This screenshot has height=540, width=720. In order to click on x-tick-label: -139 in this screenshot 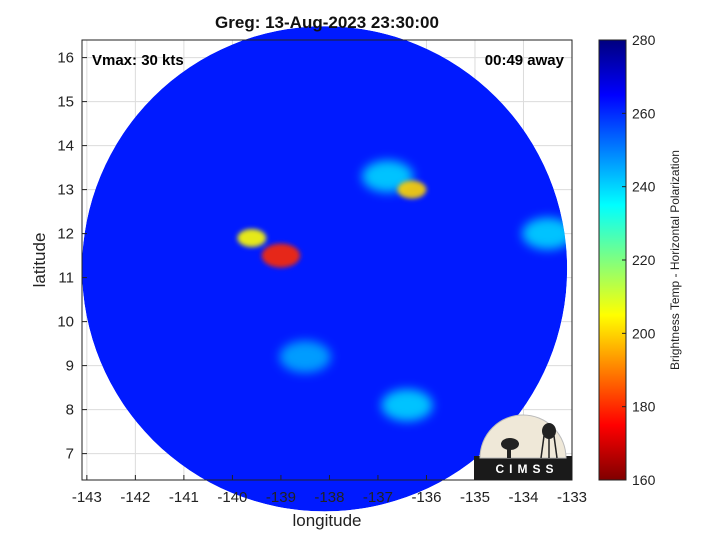, I will do `click(281, 497)`.